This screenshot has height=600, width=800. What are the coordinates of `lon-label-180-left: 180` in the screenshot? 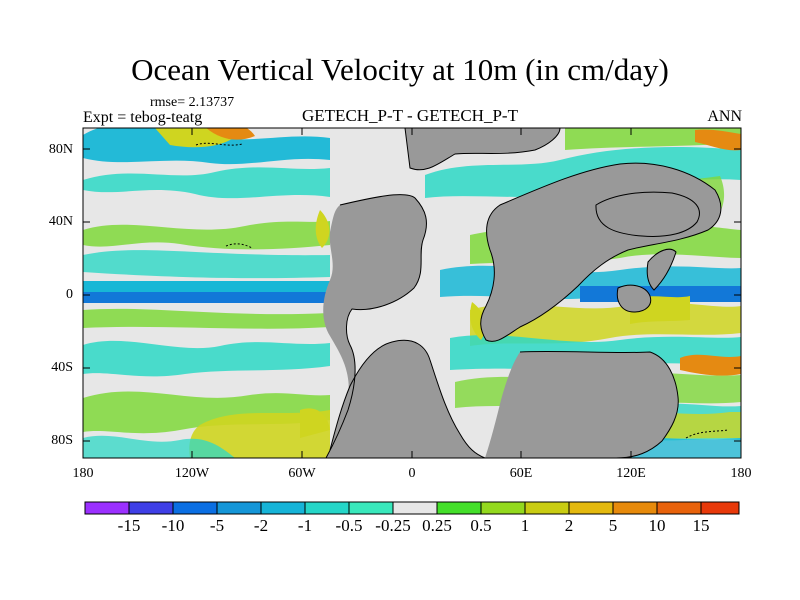 It's located at (83, 473).